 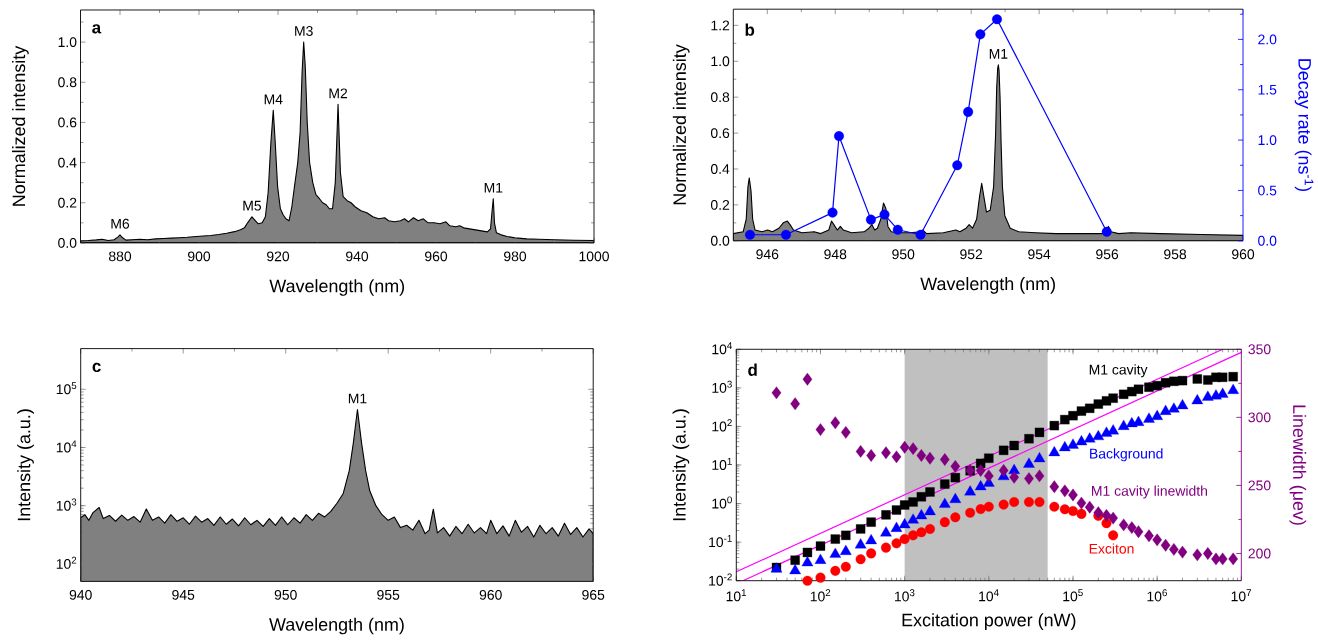 What do you see at coordinates (252, 205) in the screenshot?
I see `annotation: M5` at bounding box center [252, 205].